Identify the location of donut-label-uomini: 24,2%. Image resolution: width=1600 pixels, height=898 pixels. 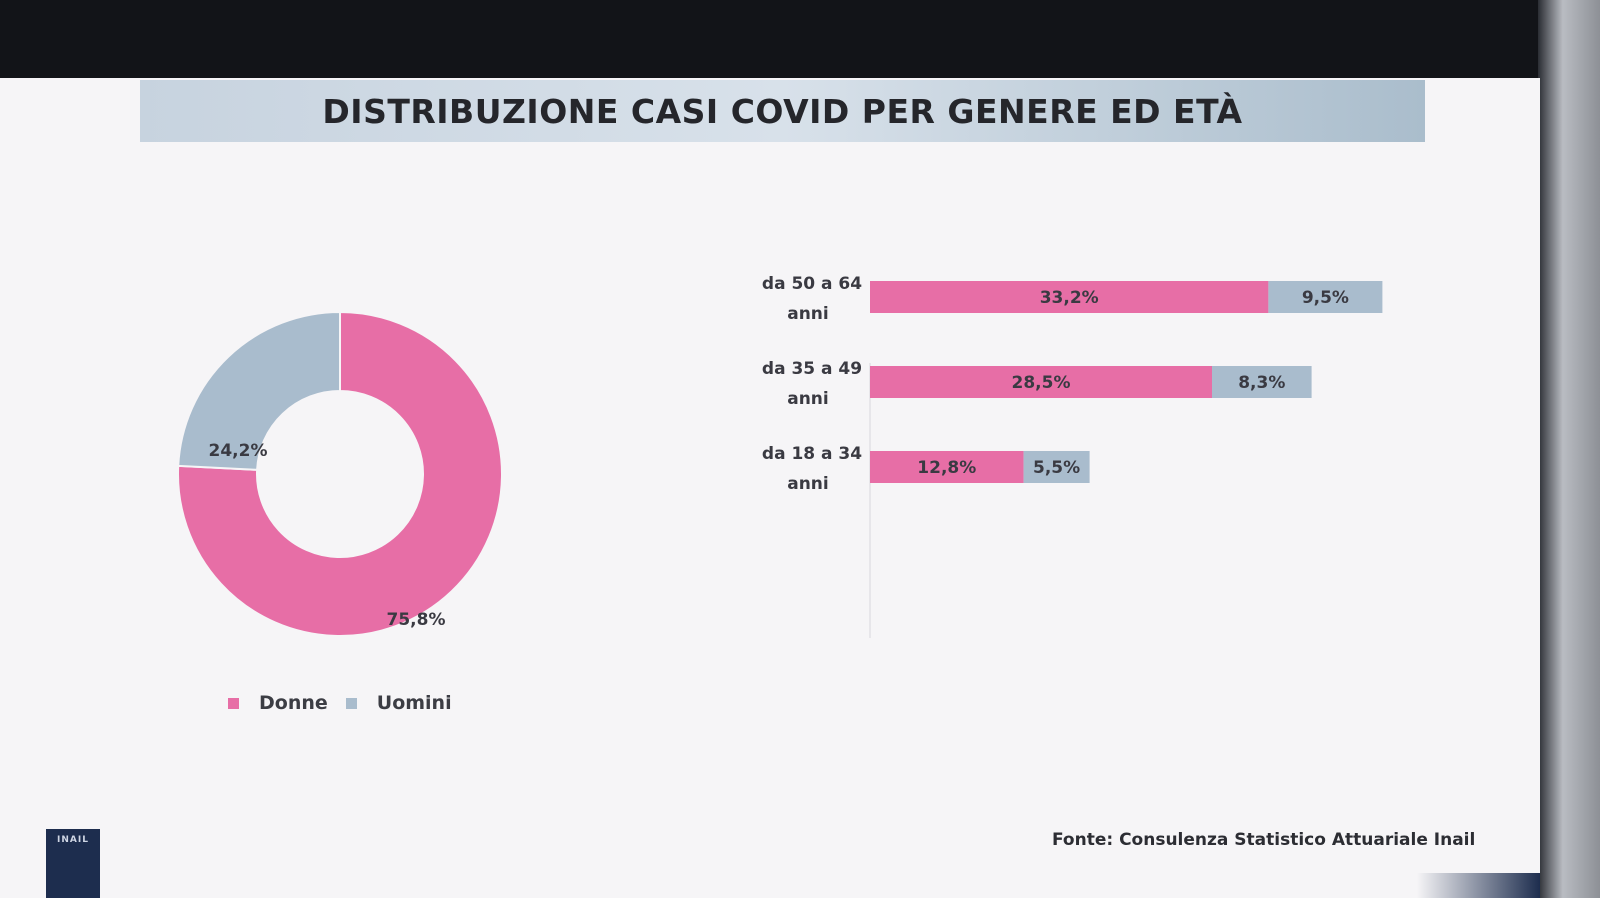
(238, 451).